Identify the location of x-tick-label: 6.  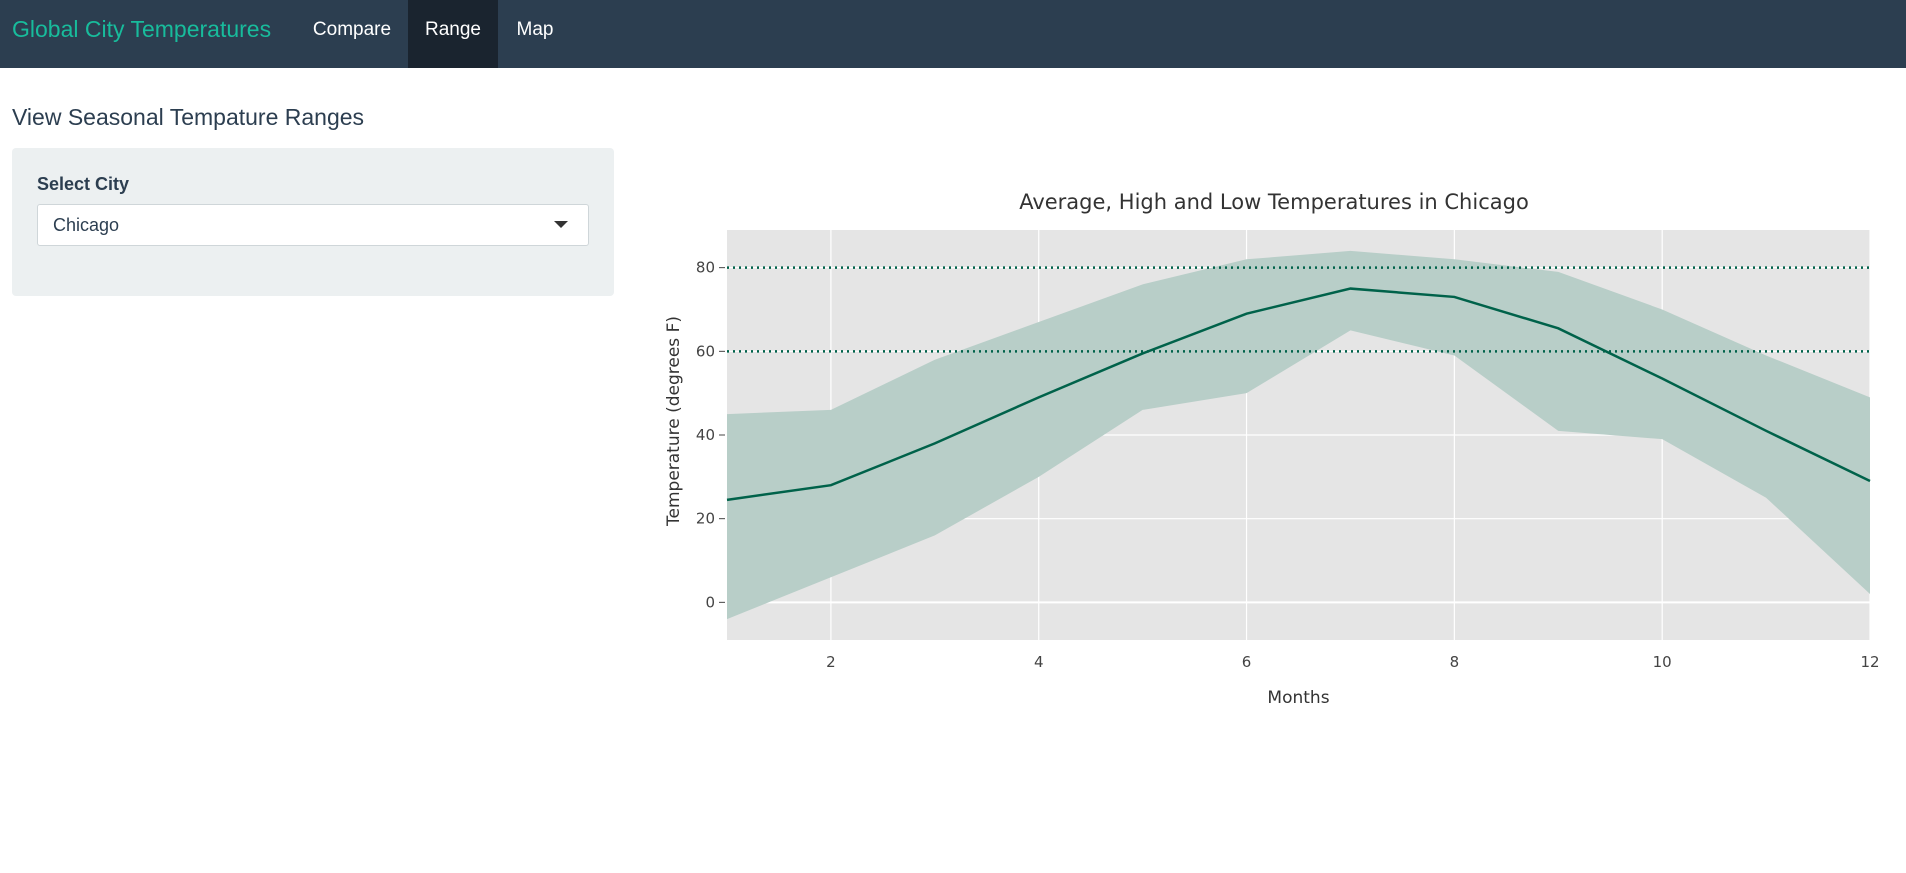
(1247, 662).